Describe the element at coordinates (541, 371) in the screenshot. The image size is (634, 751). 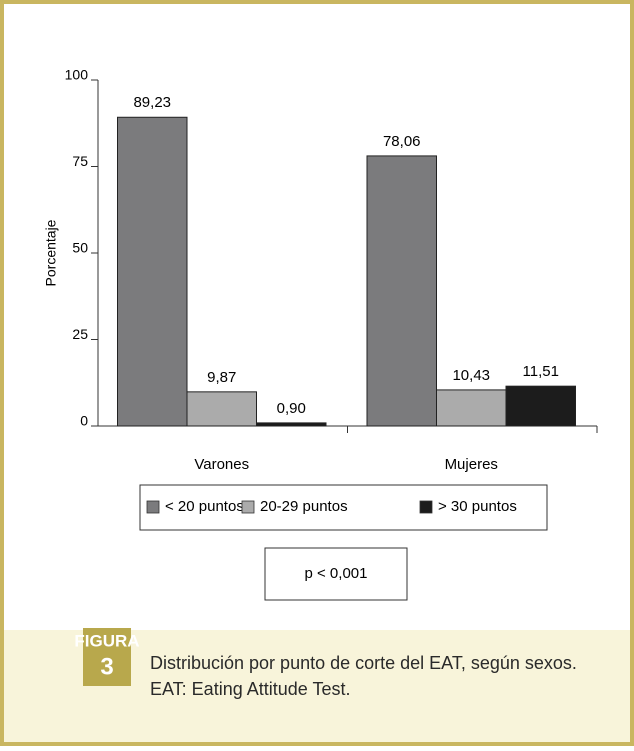
I see `value-label: 11,51` at that location.